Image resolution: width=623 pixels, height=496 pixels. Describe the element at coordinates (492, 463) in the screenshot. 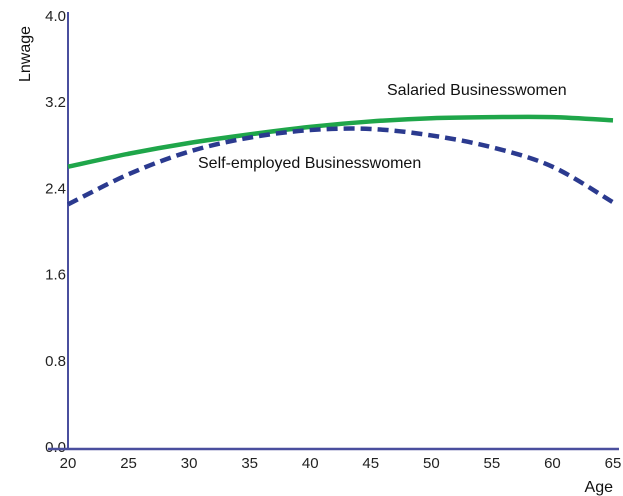

I see `x-tick-label: 55` at that location.